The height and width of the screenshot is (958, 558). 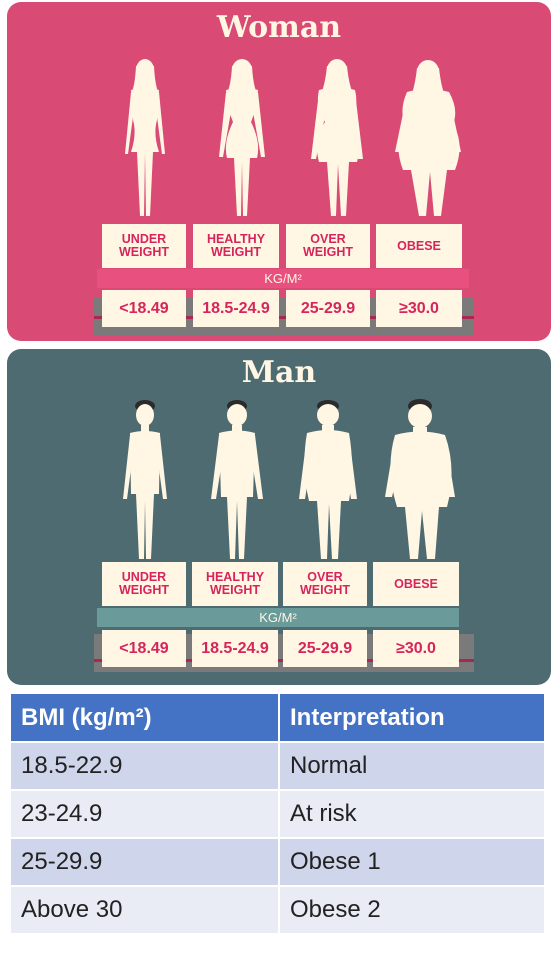 What do you see at coordinates (236, 308) in the screenshot?
I see `woman-range-healthy: 18.5-24.9` at bounding box center [236, 308].